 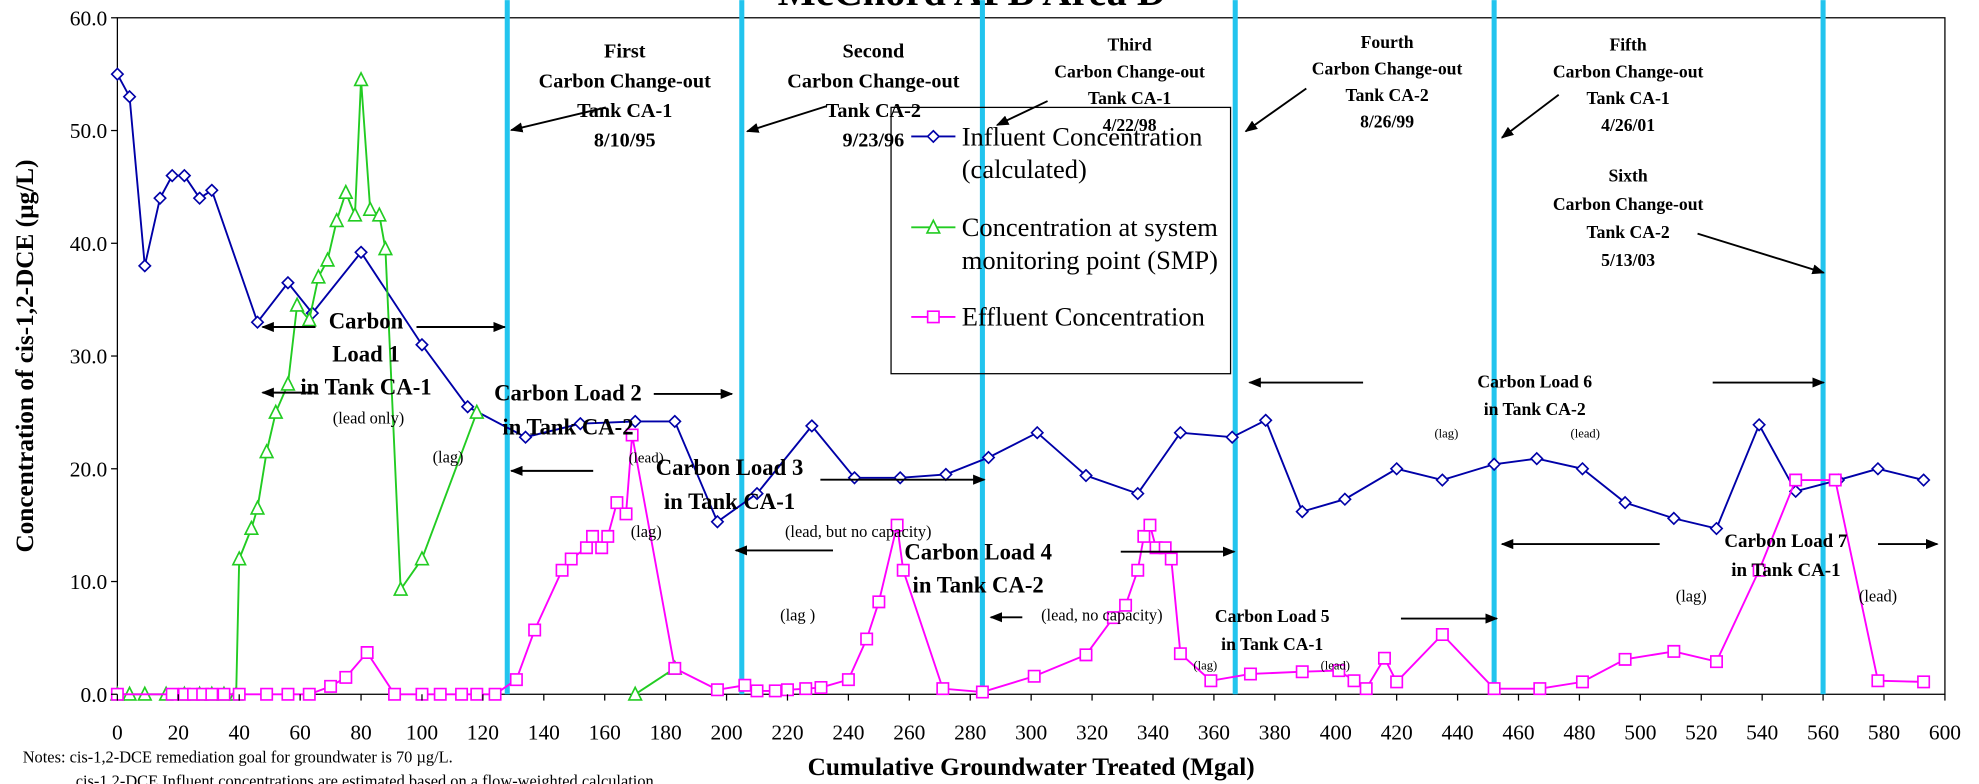 I want to click on x-tick-label: 520, so click(x=1701, y=733).